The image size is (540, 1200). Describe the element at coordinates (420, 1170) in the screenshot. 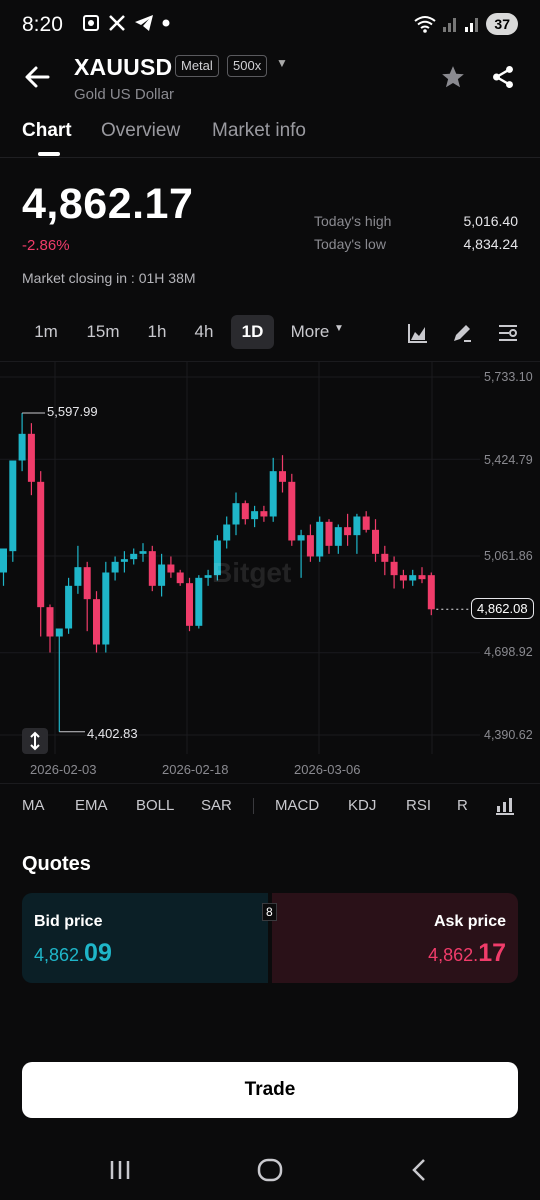

I see `back-nav-icon` at that location.